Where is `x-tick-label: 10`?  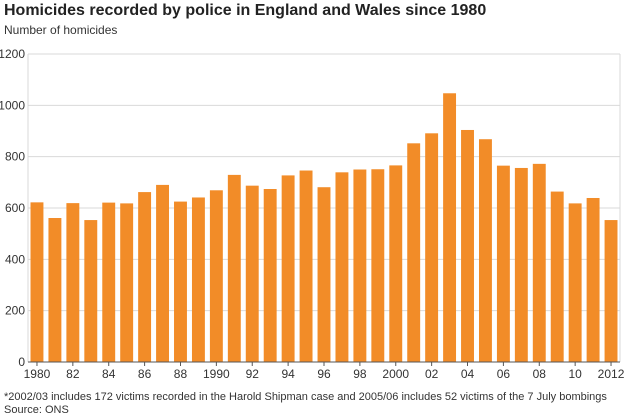 x-tick-label: 10 is located at coordinates (575, 374).